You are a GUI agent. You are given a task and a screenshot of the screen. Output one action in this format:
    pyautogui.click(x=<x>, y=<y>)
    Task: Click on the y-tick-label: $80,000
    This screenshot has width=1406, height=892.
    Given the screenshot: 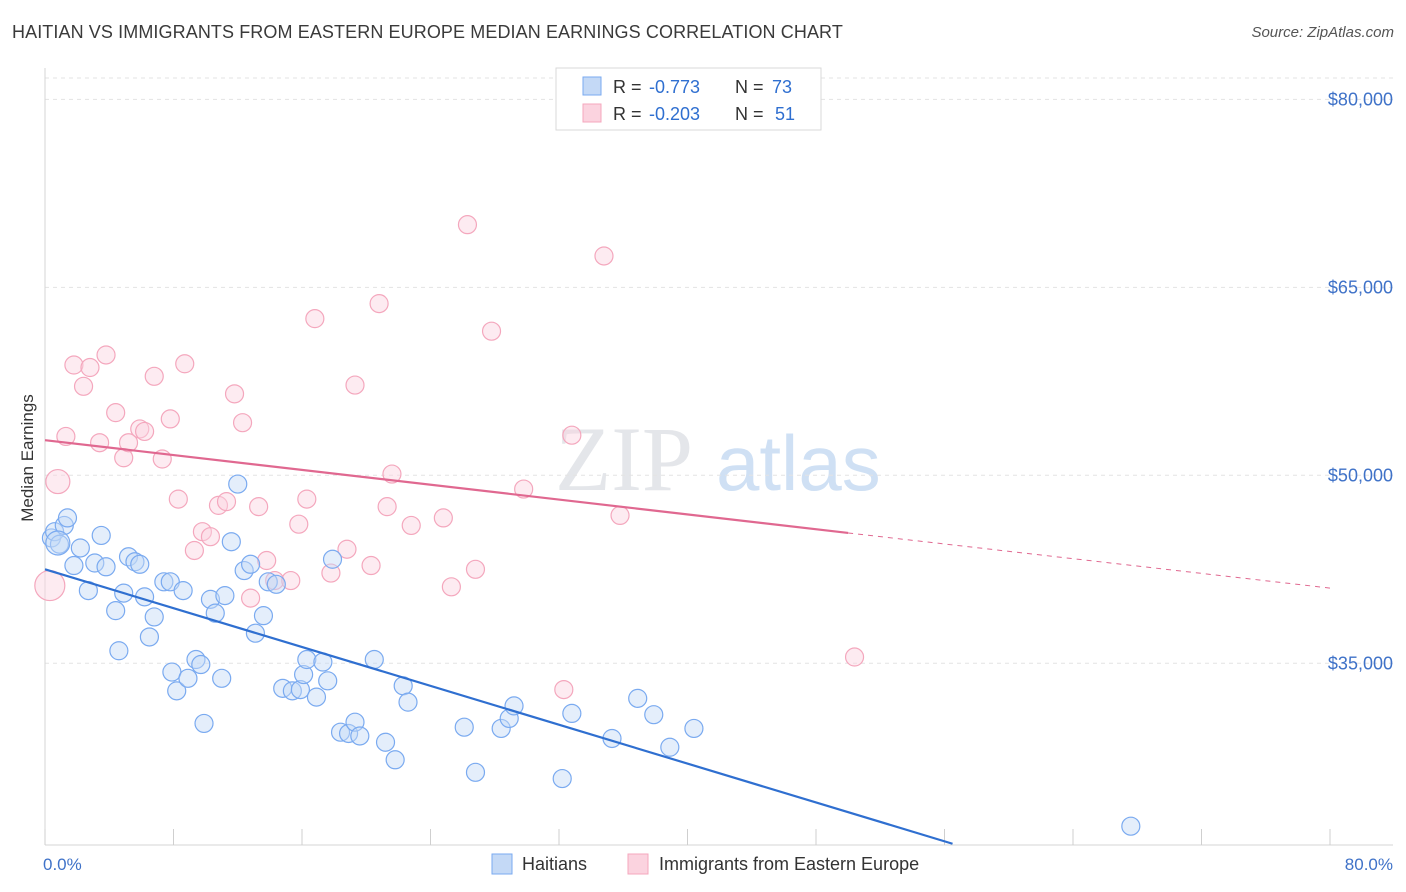 What is the action you would take?
    pyautogui.click(x=1360, y=99)
    